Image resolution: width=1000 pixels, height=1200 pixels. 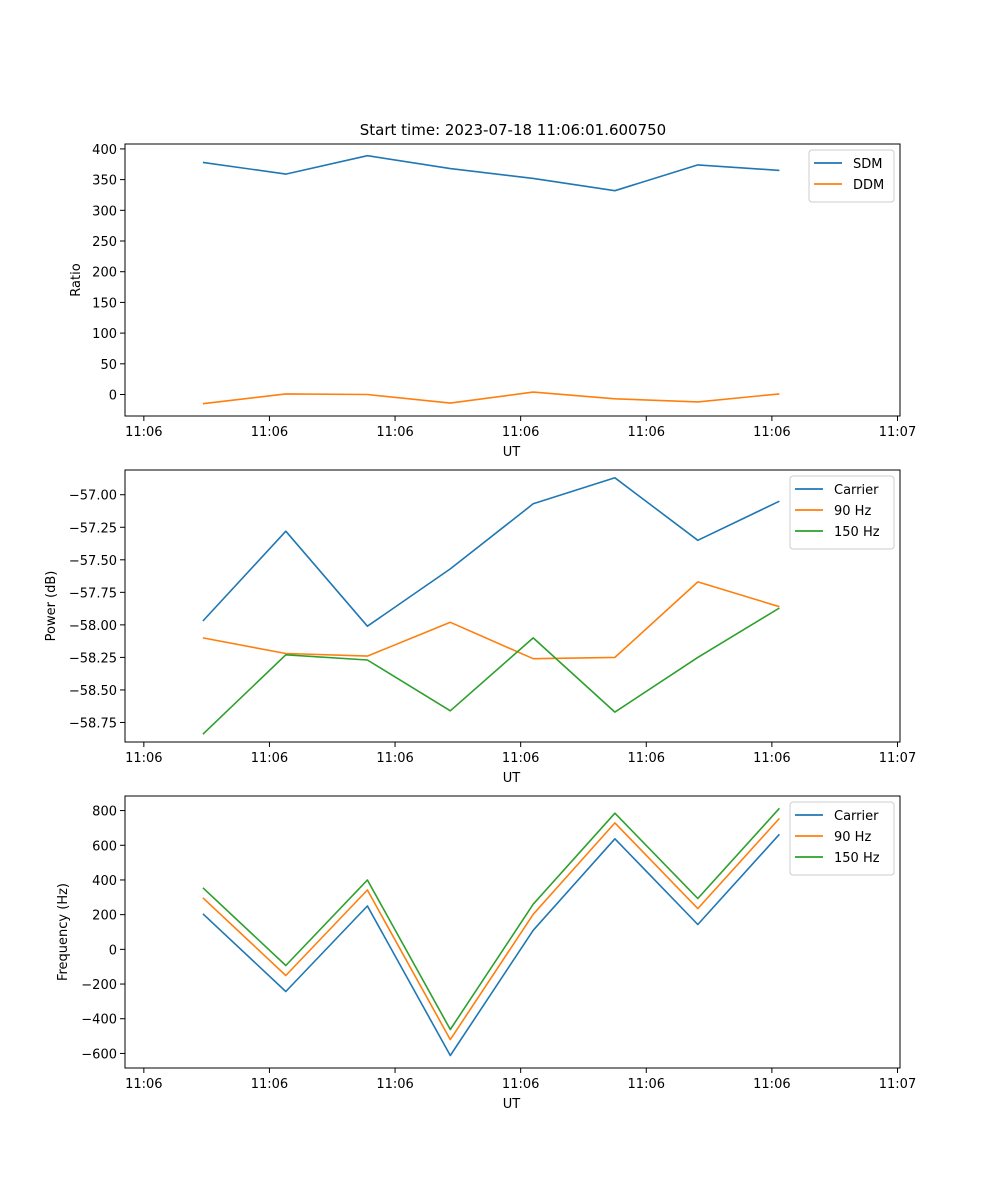 What do you see at coordinates (104, 334) in the screenshot?
I see `y-tick-label: 100` at bounding box center [104, 334].